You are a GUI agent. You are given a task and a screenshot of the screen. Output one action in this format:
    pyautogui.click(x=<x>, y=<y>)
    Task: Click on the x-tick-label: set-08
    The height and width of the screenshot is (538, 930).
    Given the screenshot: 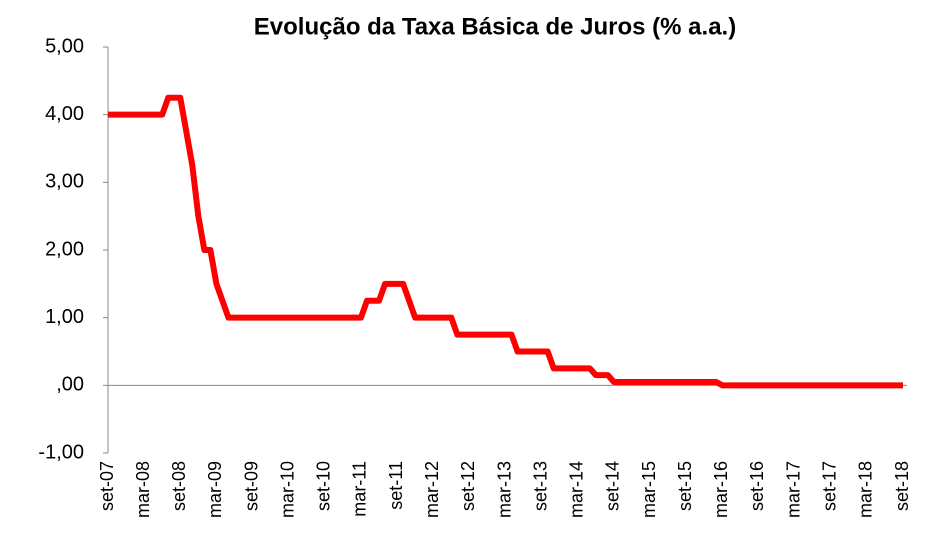 What is the action you would take?
    pyautogui.click(x=179, y=486)
    